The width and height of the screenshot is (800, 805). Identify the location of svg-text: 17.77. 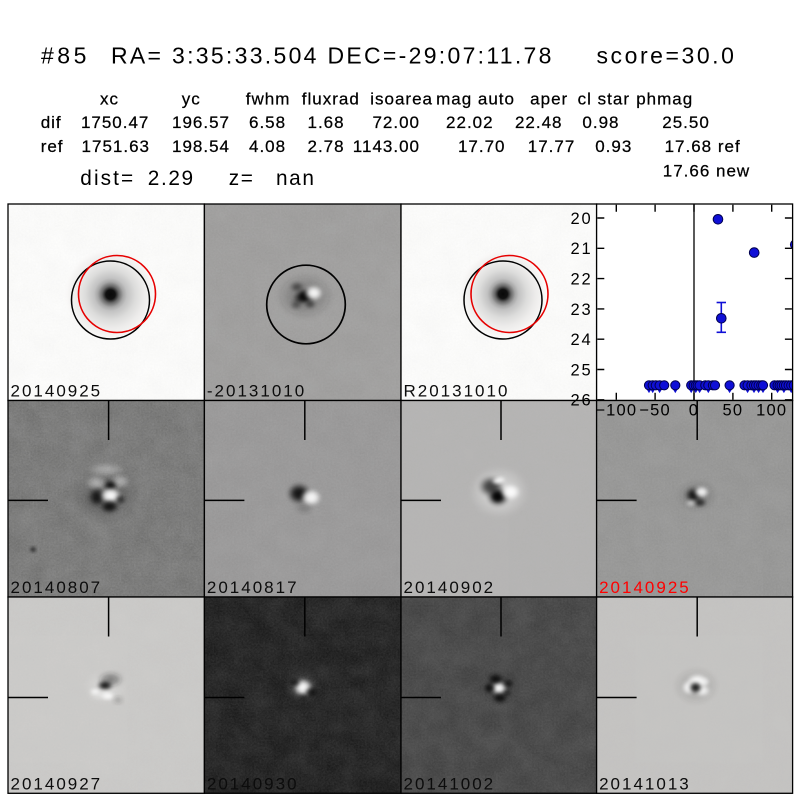
(552, 146).